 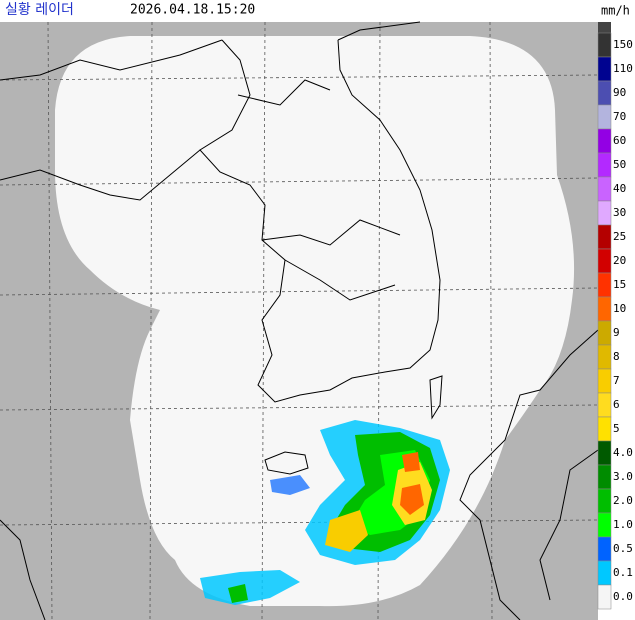 I want to click on legend-cap, so click(x=604, y=27).